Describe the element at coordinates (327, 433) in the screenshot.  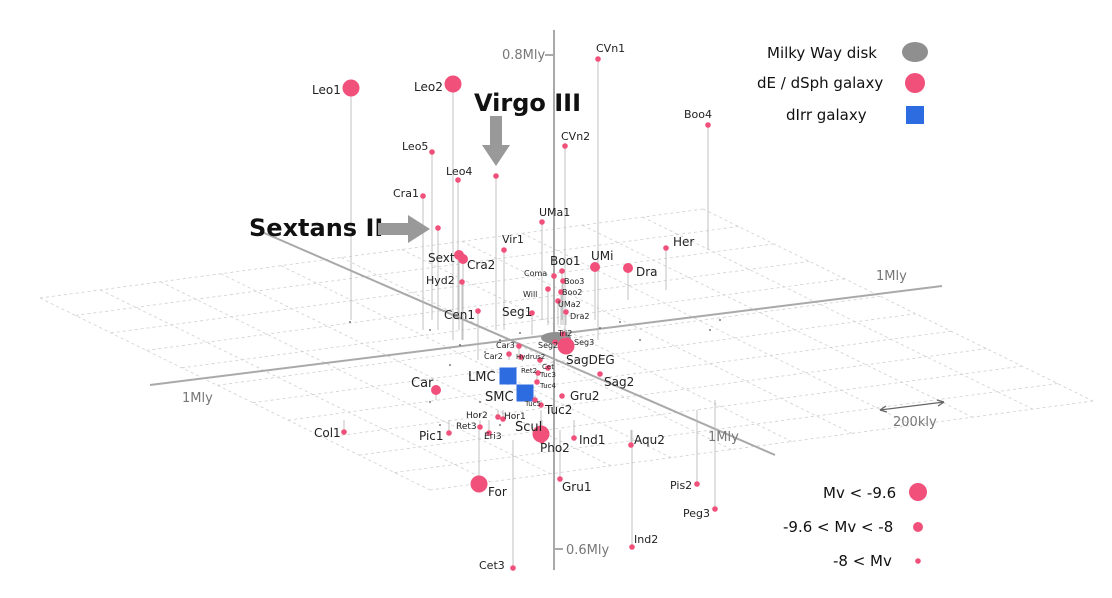
I see `galaxy-label-col1: Col1` at that location.